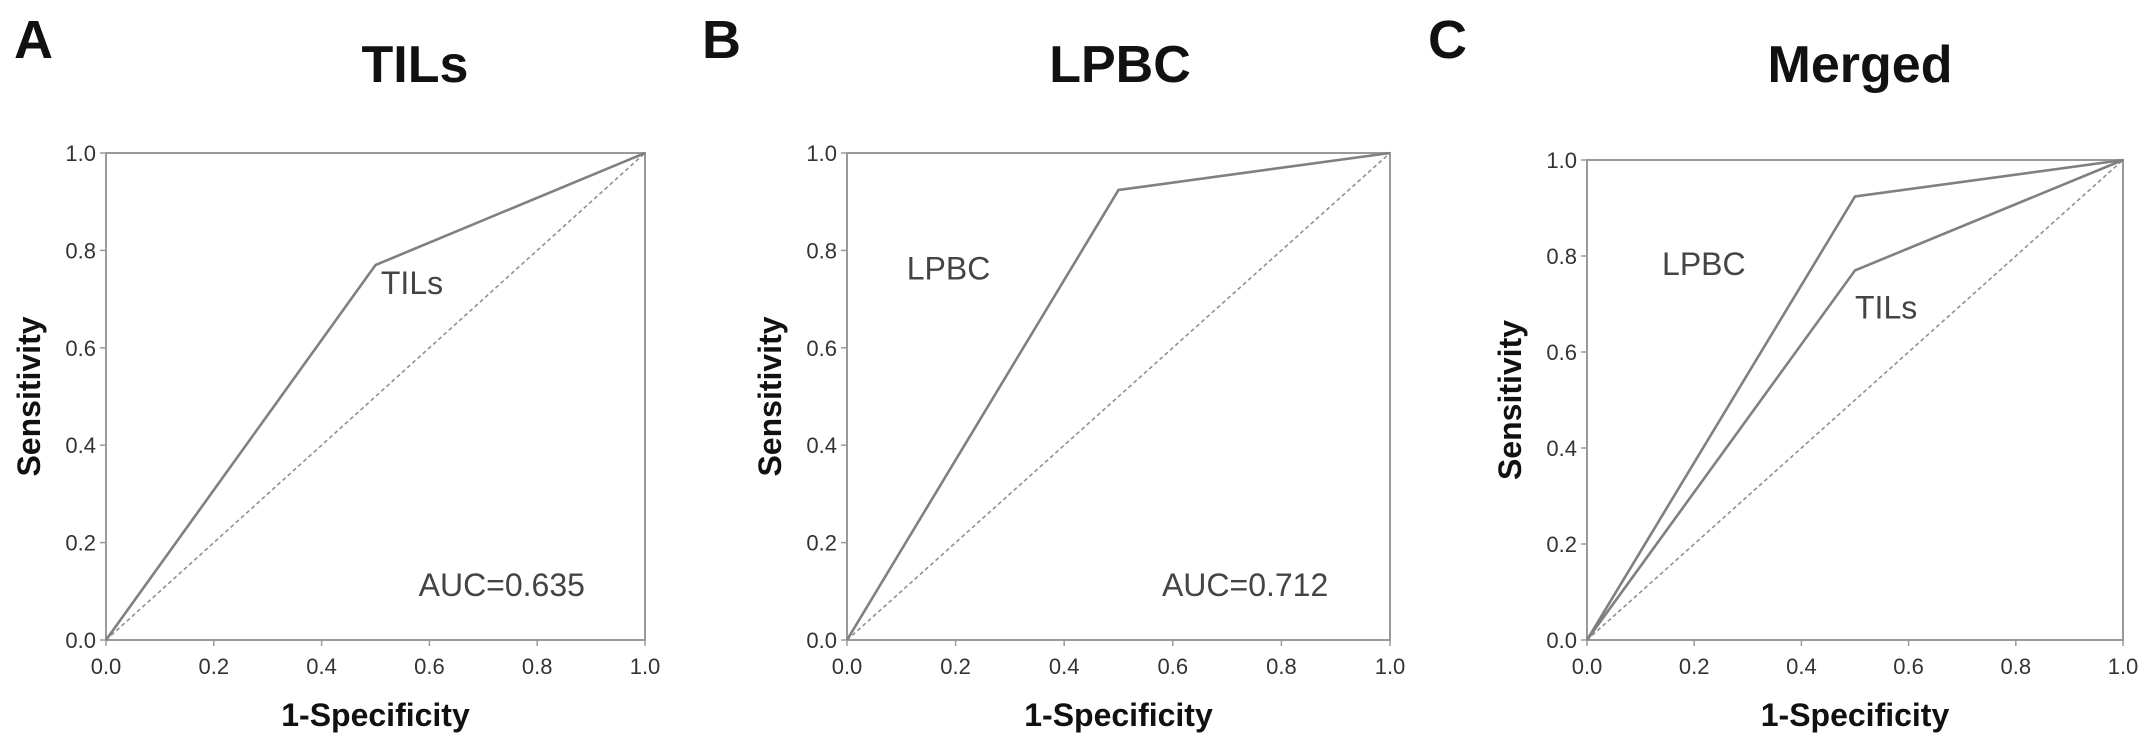 Image resolution: width=2150 pixels, height=748 pixels. Describe the element at coordinates (1245, 585) in the screenshot. I see `annotation-label: AUC=0.712` at that location.